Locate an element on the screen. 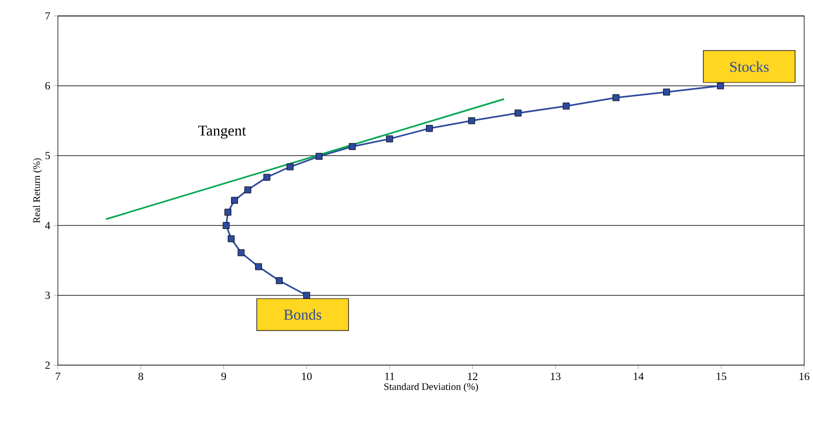 This screenshot has height=426, width=813. annotation: Stocks is located at coordinates (749, 66).